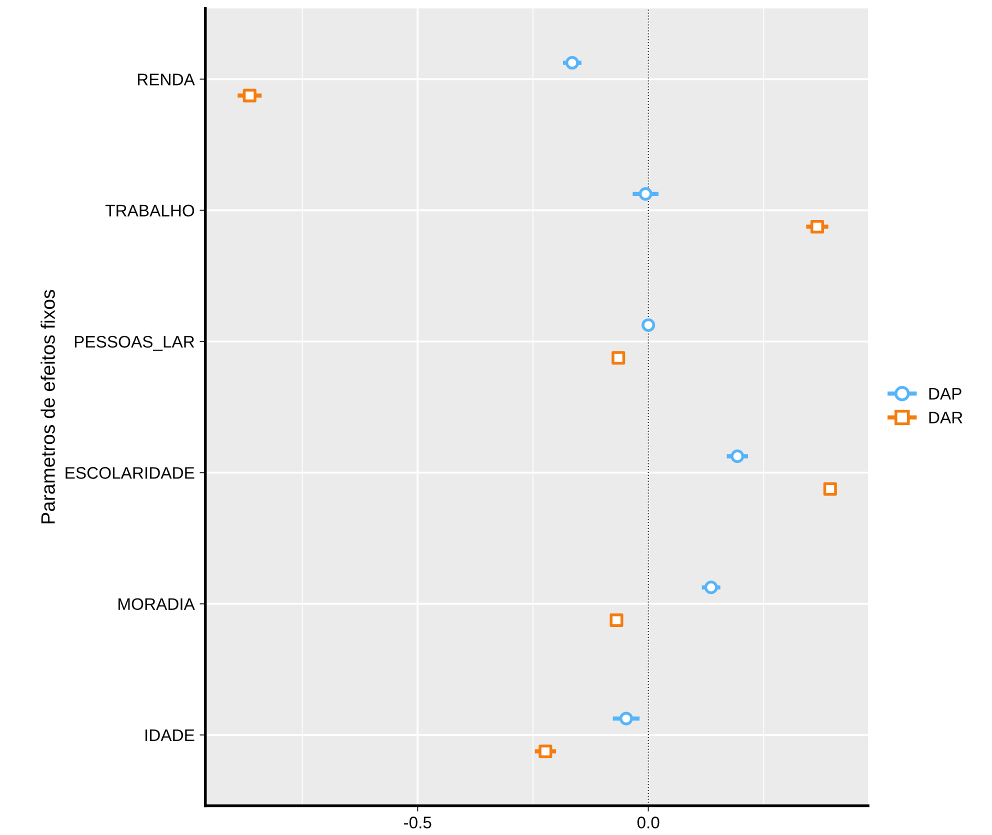 The width and height of the screenshot is (992, 835). What do you see at coordinates (418, 822) in the screenshot?
I see `x-tick-label: -0.5` at bounding box center [418, 822].